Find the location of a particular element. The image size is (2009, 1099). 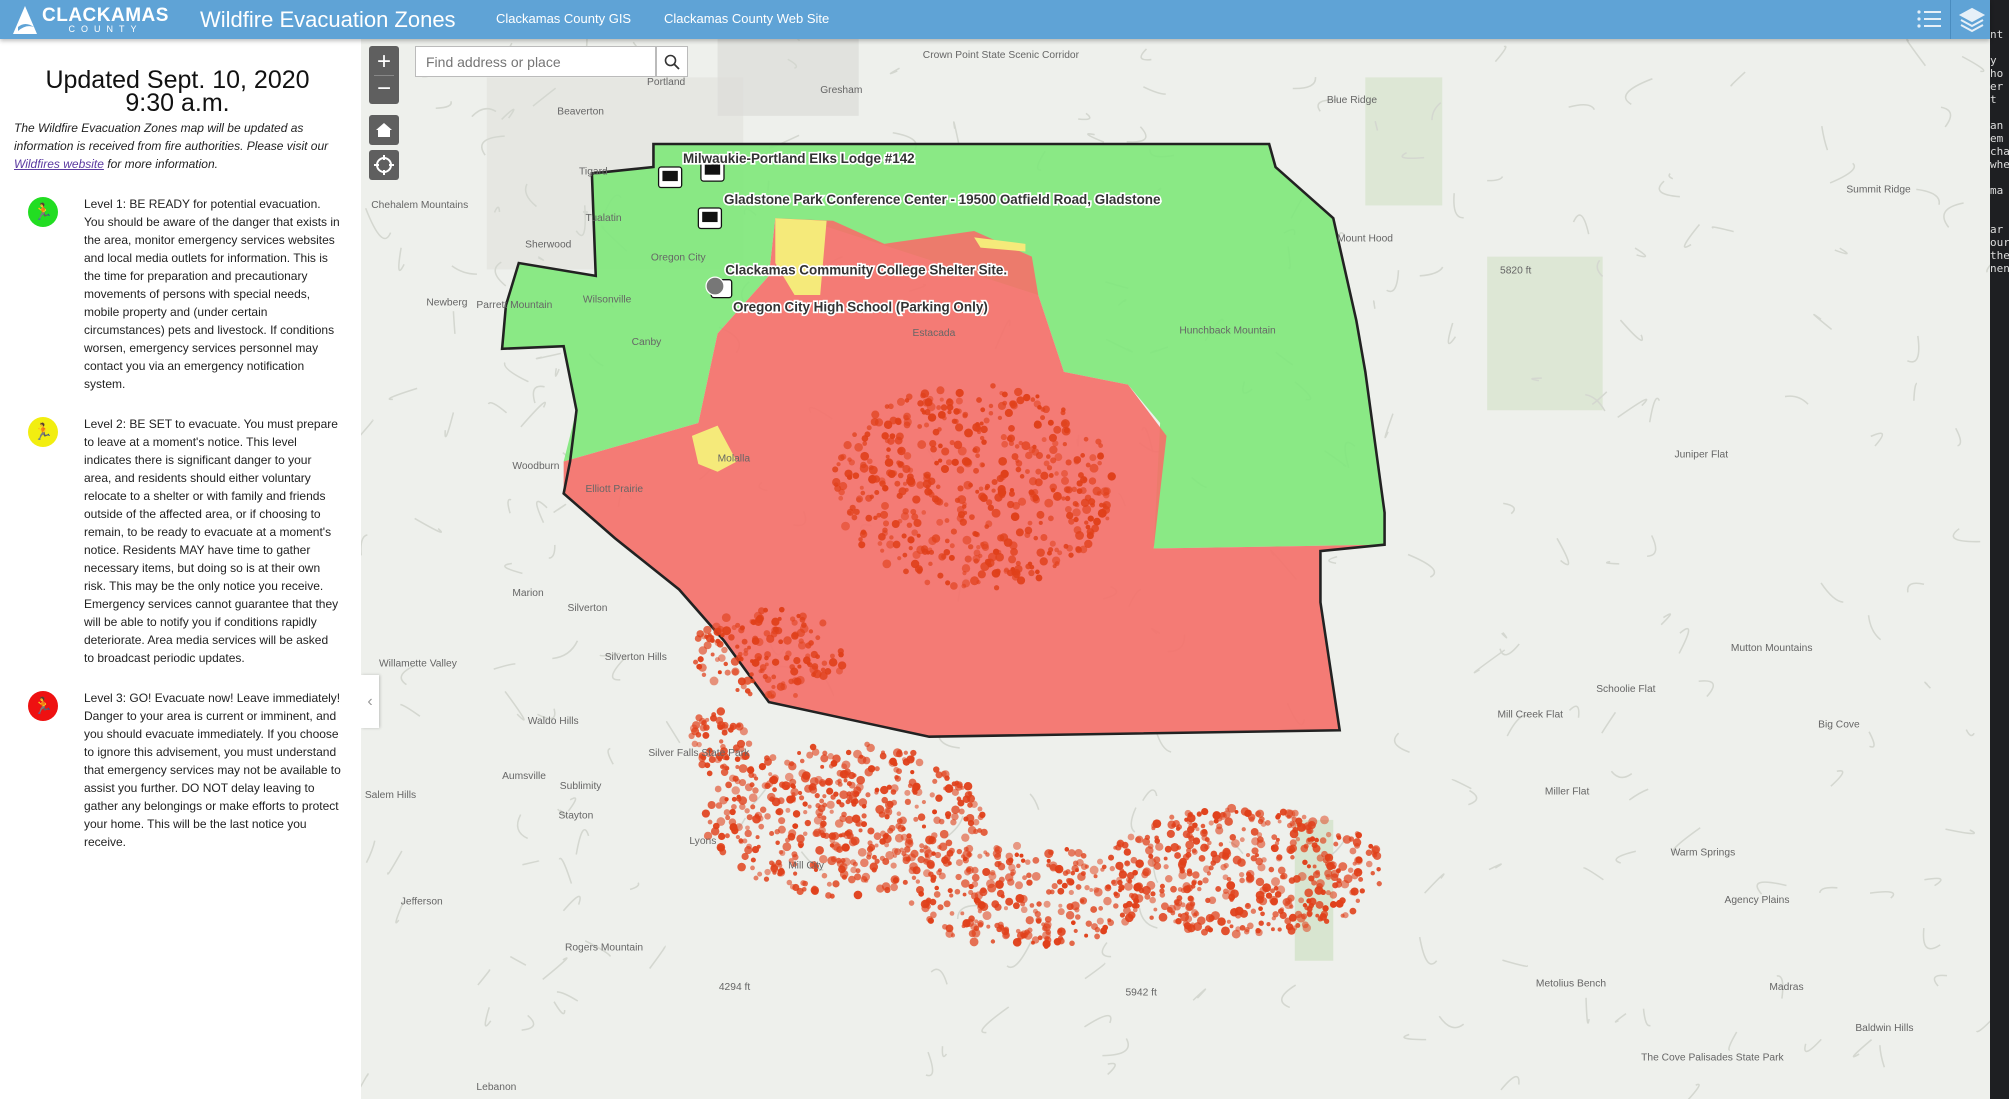

logo-text: CLACKAMAS is located at coordinates (105, 15).